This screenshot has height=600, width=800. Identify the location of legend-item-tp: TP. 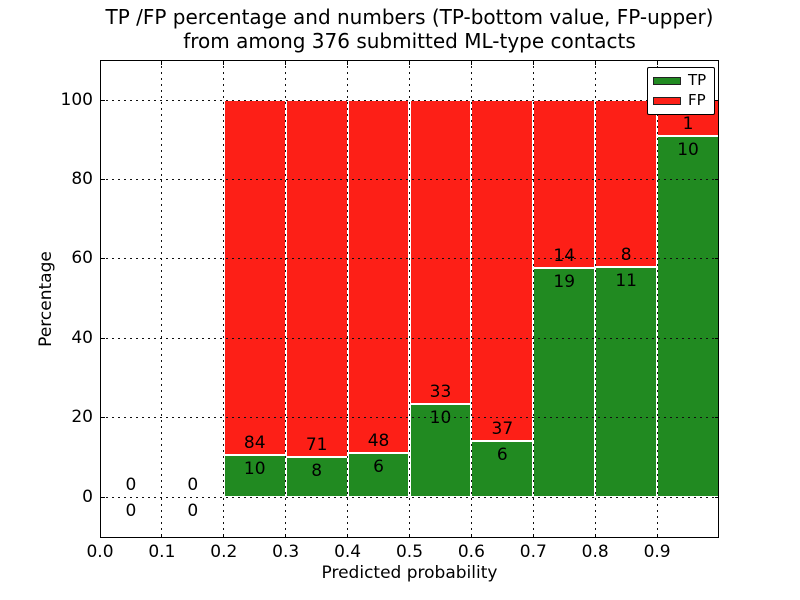
(681, 80).